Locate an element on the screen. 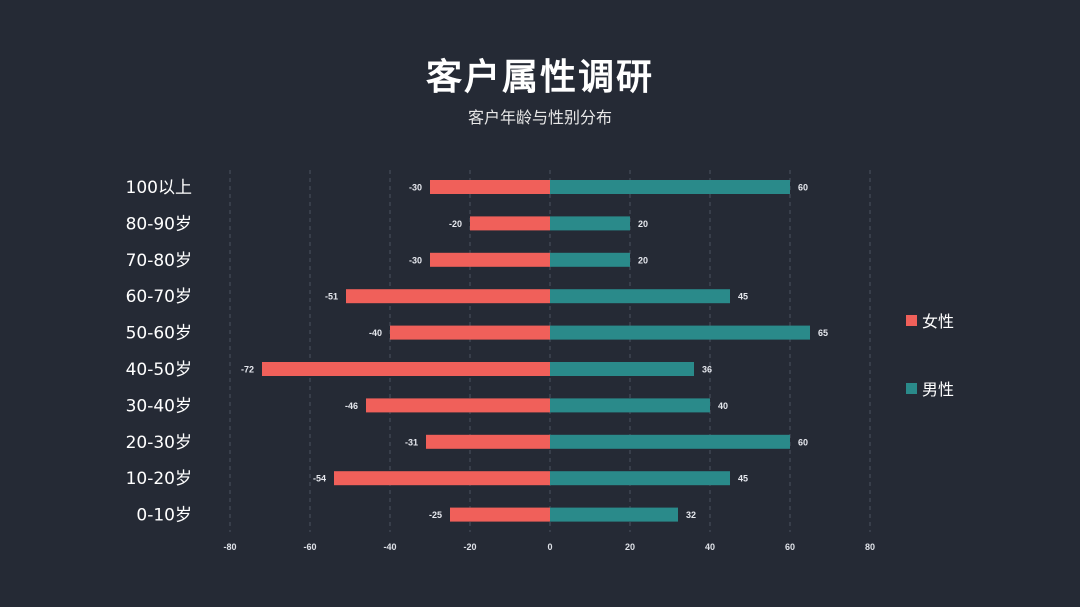 This screenshot has width=1080, height=607. data-label-female: -25 is located at coordinates (435, 515).